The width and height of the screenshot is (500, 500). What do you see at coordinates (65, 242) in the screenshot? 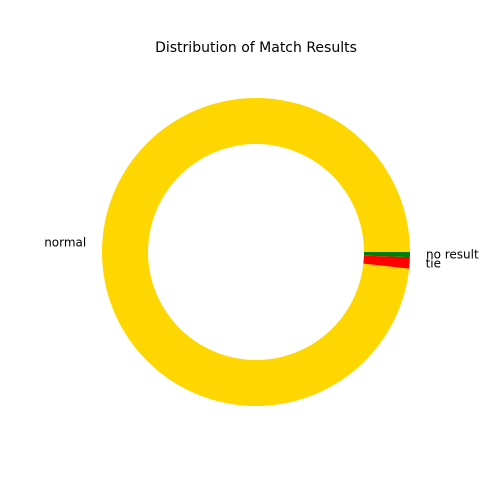
I see `slice-label-normal: normal` at bounding box center [65, 242].